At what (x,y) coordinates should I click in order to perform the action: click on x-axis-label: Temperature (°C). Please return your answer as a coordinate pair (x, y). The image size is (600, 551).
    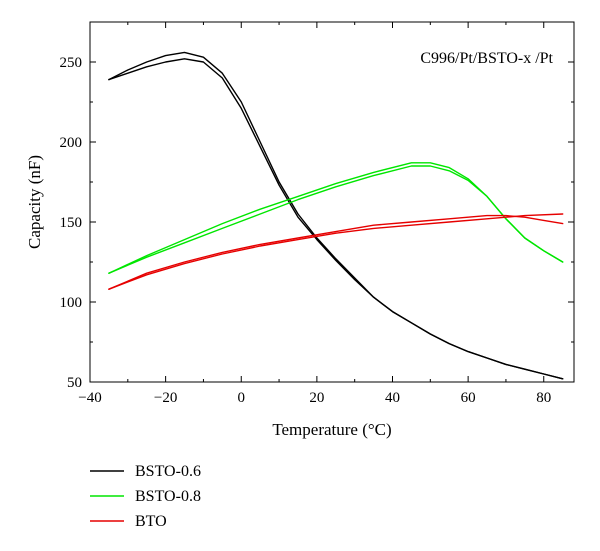
    Looking at the image, I should click on (331, 429).